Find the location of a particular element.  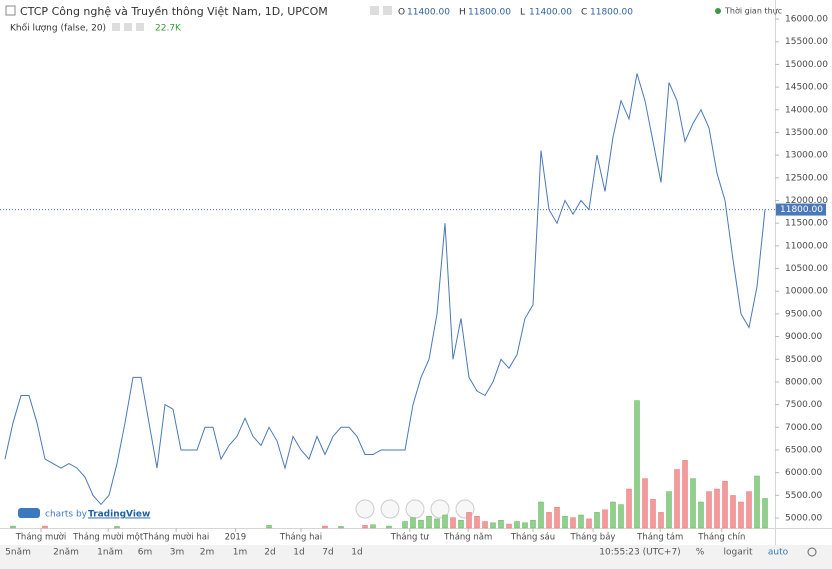

range-button: 2năm is located at coordinates (66, 553).